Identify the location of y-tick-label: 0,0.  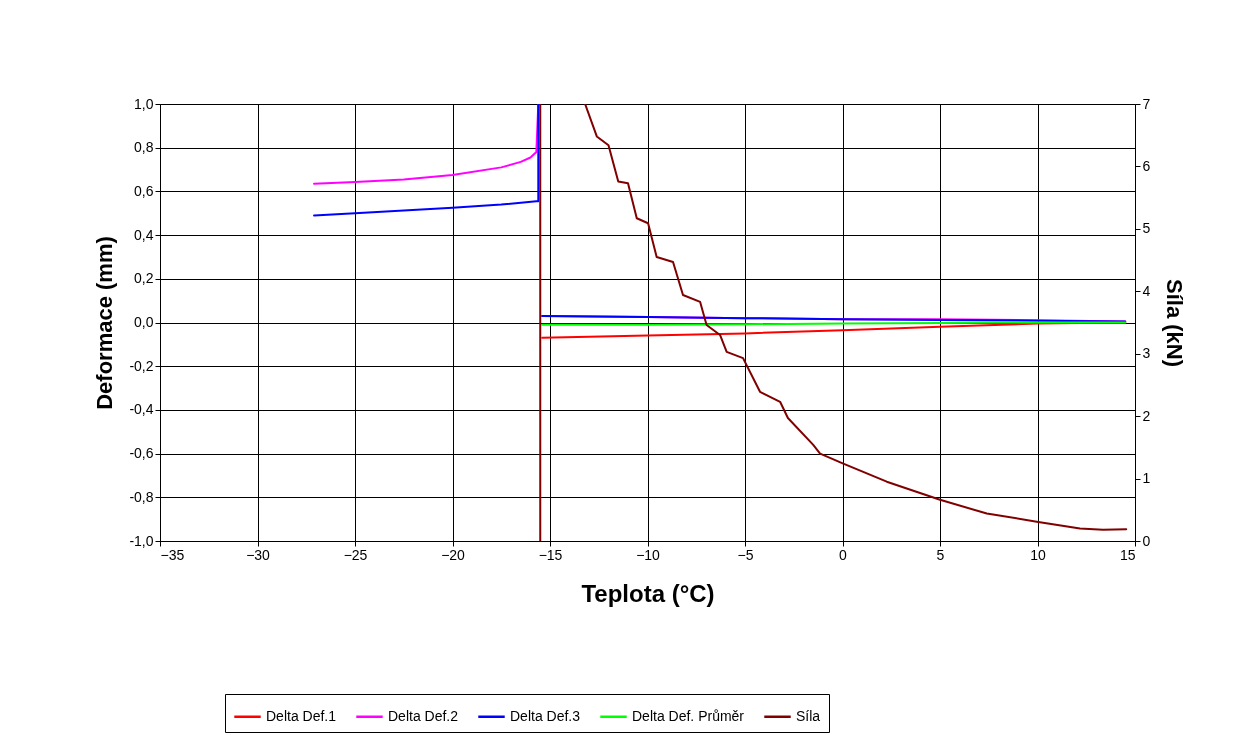
(144, 322).